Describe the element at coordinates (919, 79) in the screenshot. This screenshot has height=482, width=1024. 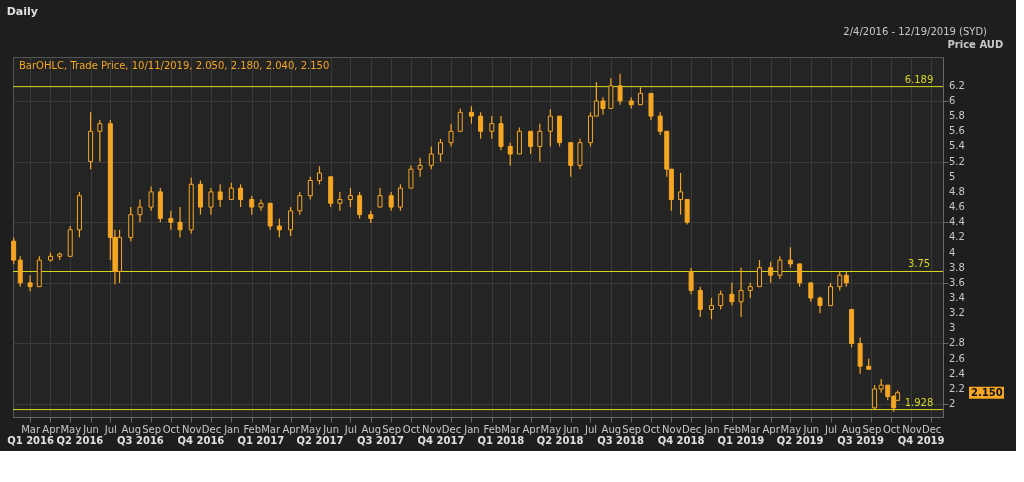
I see `ref-line-label: 6.189` at that location.